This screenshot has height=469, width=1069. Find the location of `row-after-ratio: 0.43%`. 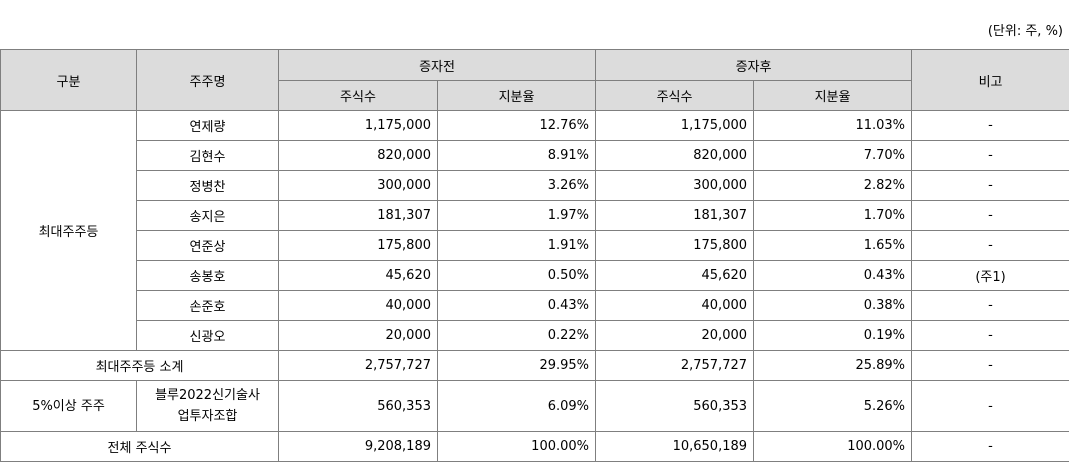

row-after-ratio: 0.43% is located at coordinates (833, 275).